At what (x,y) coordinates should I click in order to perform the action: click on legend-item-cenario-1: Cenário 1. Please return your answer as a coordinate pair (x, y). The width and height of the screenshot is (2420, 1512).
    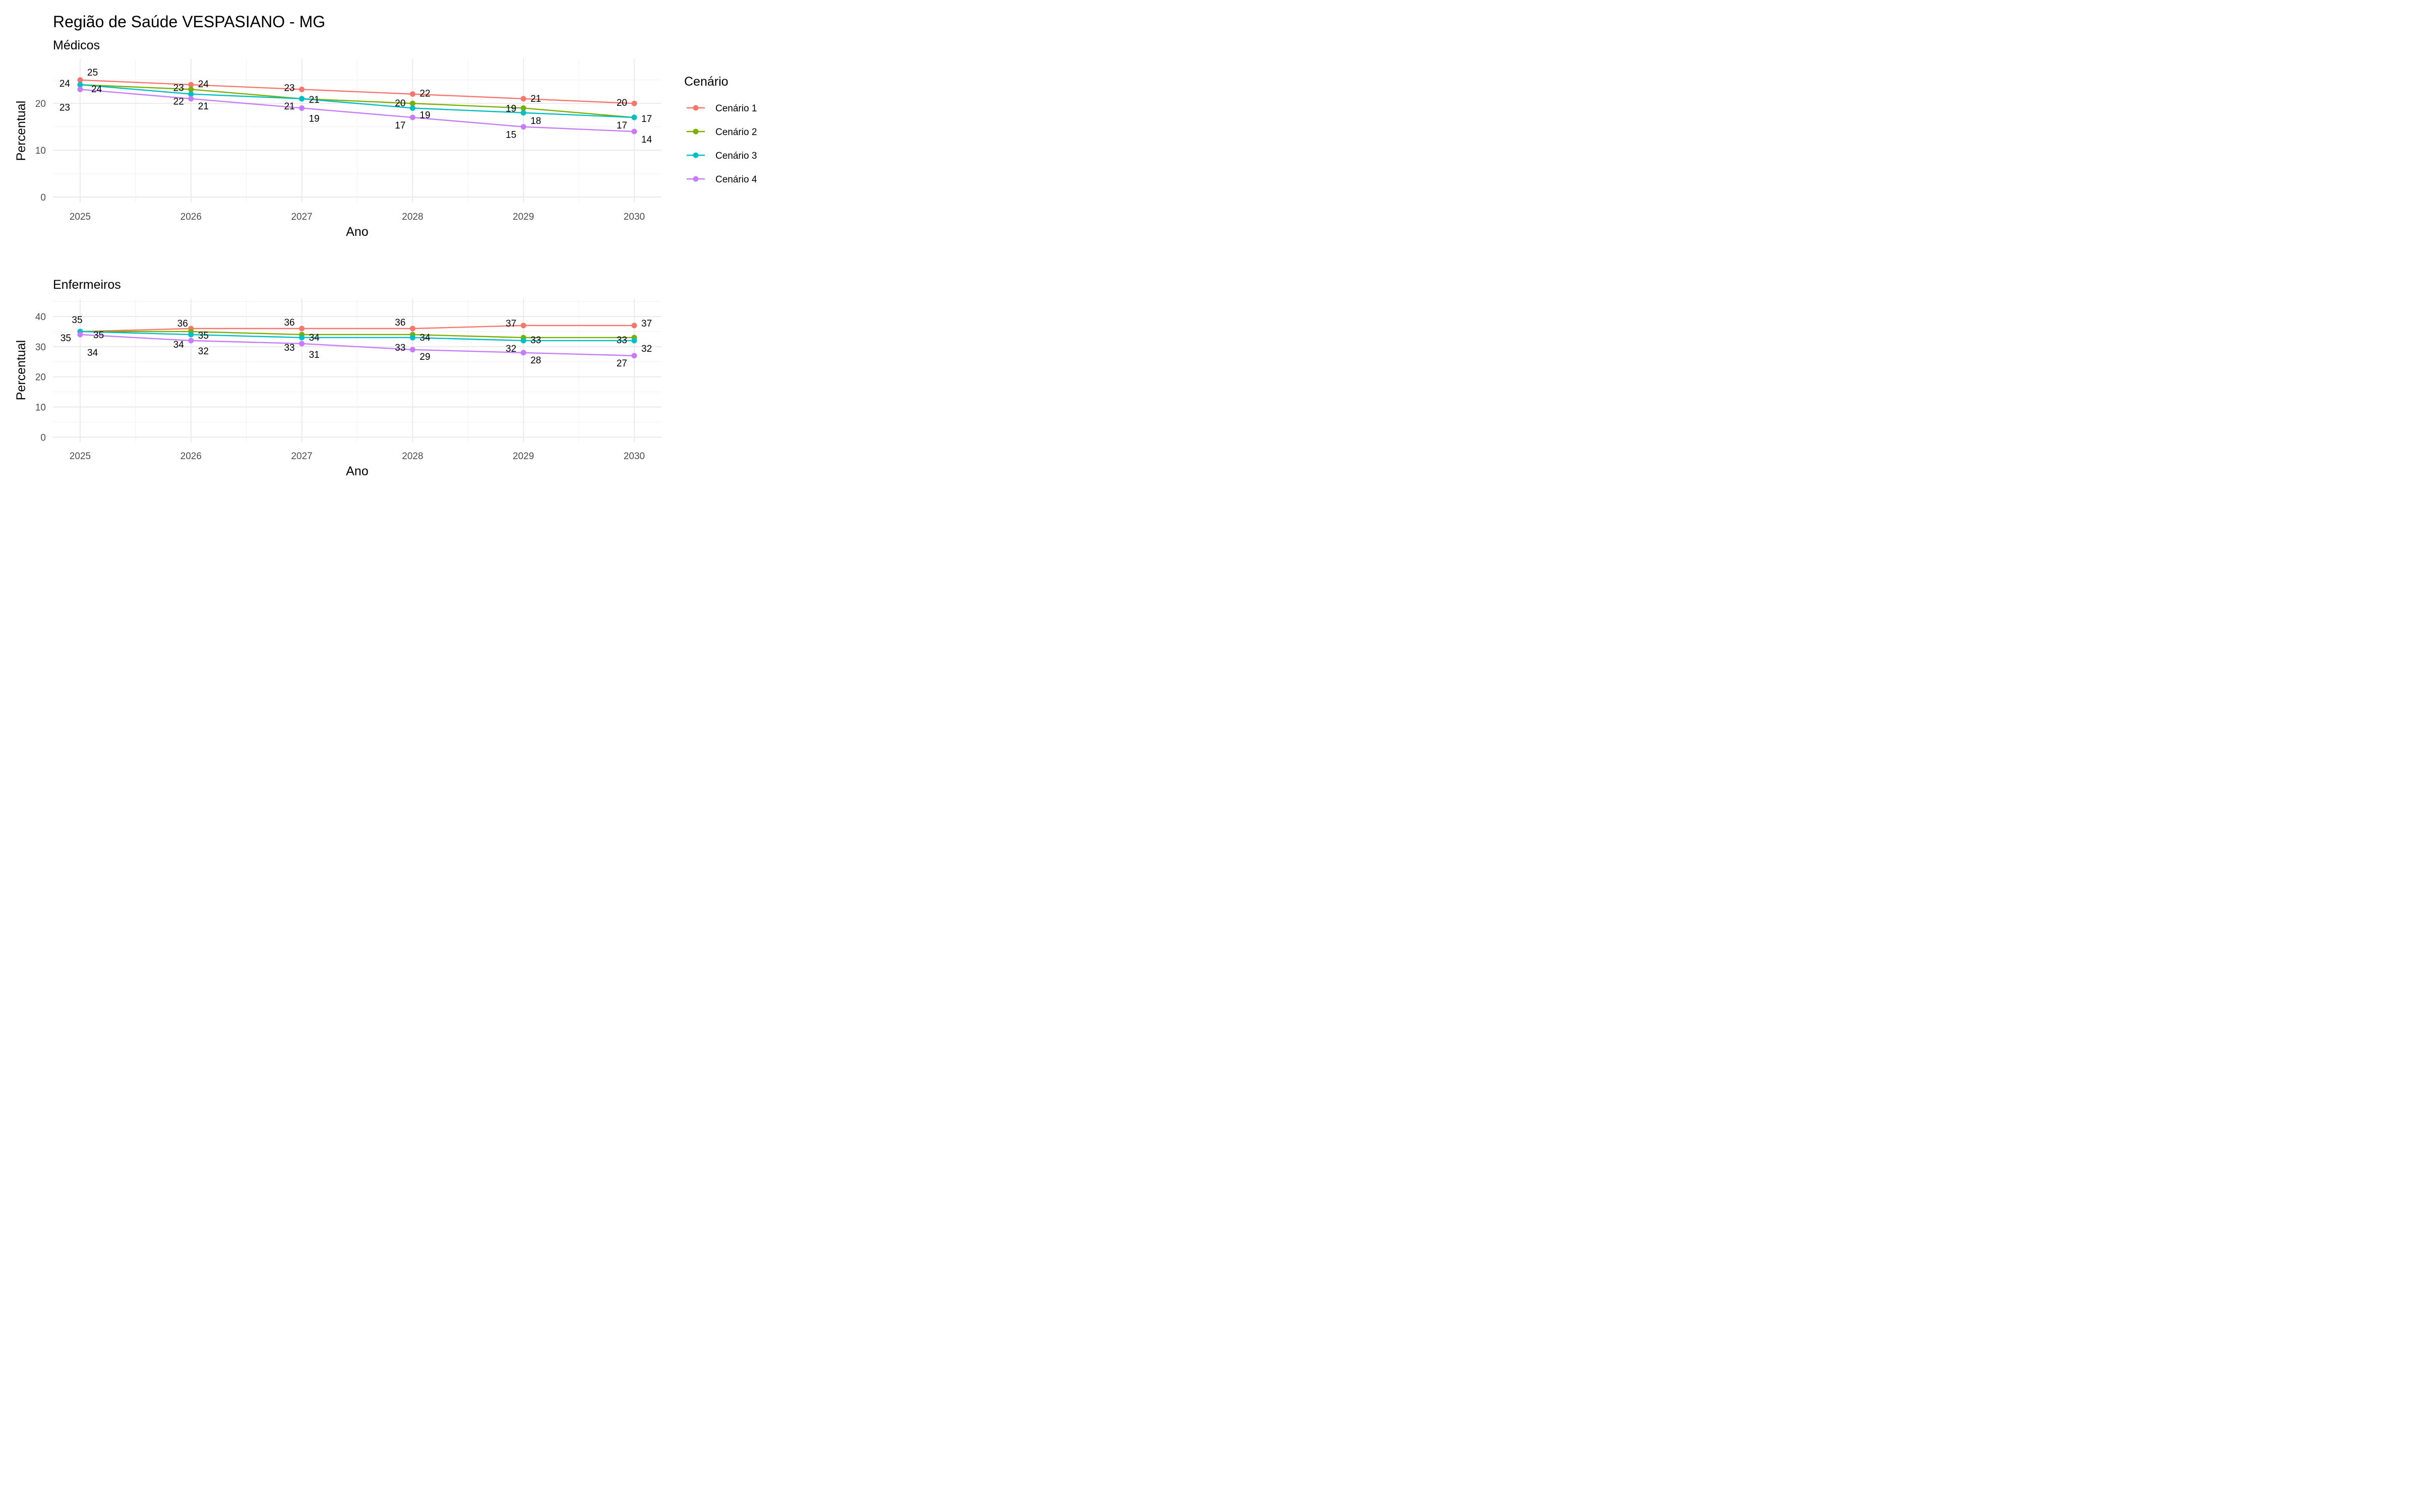
    Looking at the image, I should click on (722, 108).